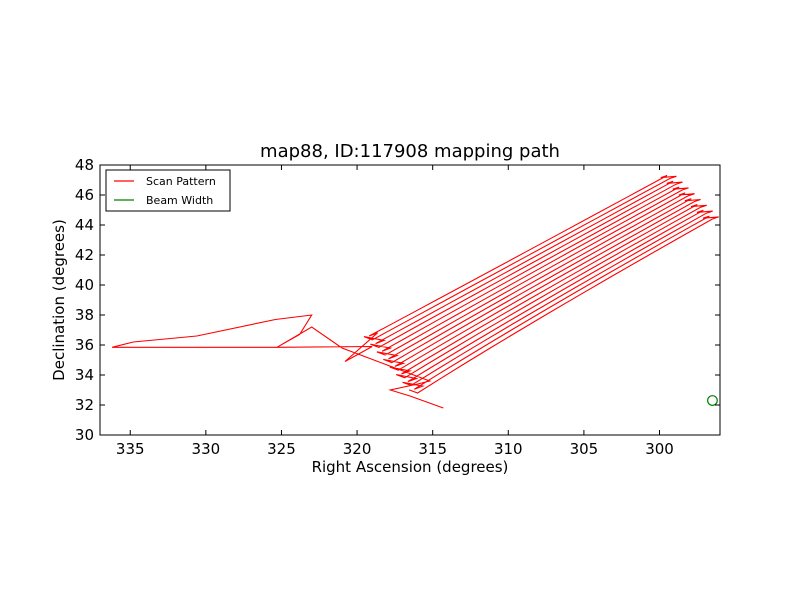 This screenshot has height=600, width=800. I want to click on legend-label-beam-width: Beam Width, so click(179, 200).